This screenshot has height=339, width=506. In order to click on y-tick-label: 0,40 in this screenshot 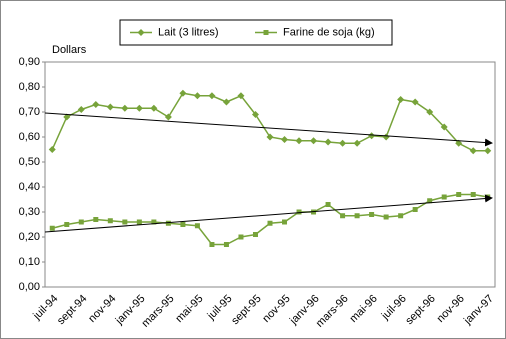, I will do `click(29, 187)`.